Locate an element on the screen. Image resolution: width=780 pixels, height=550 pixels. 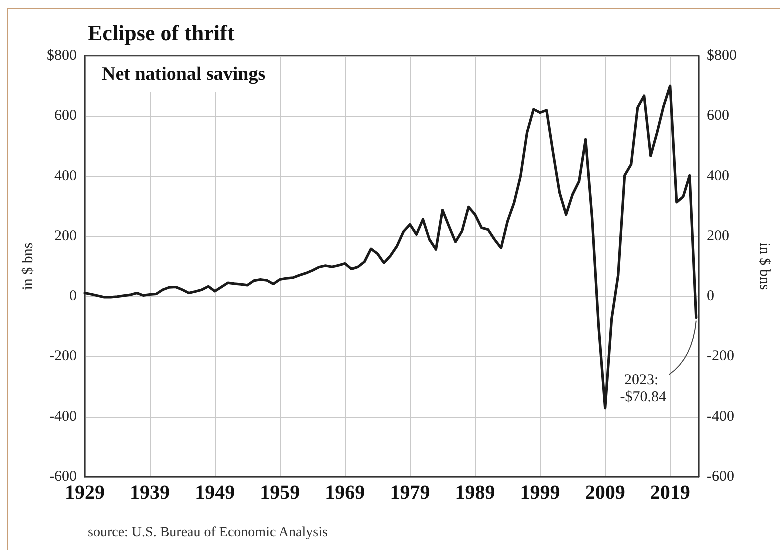
source-note: source: U.S. Bureau of Economic Analysis is located at coordinates (208, 533).